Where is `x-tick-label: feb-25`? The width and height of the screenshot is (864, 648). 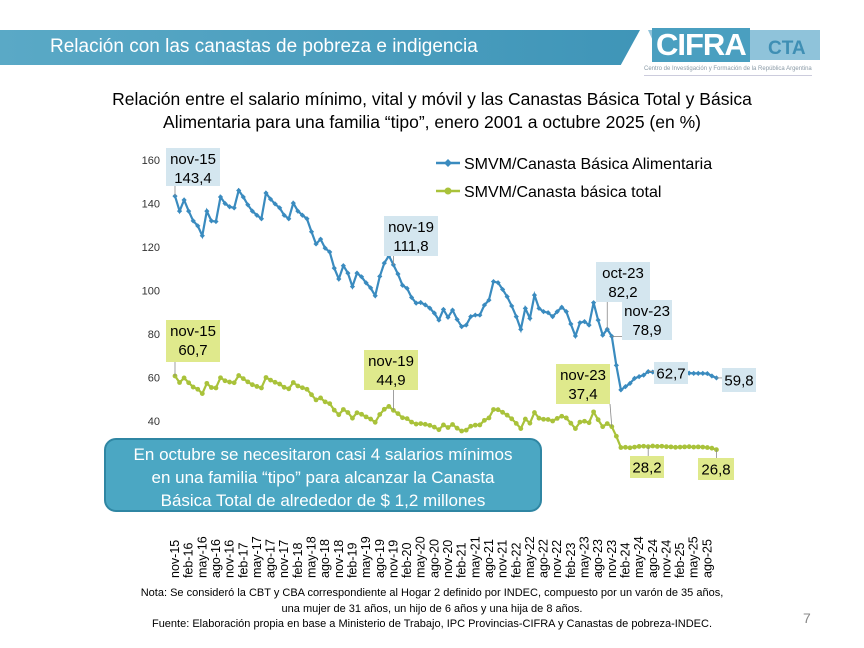
x-tick-label: feb-25 is located at coordinates (680, 560).